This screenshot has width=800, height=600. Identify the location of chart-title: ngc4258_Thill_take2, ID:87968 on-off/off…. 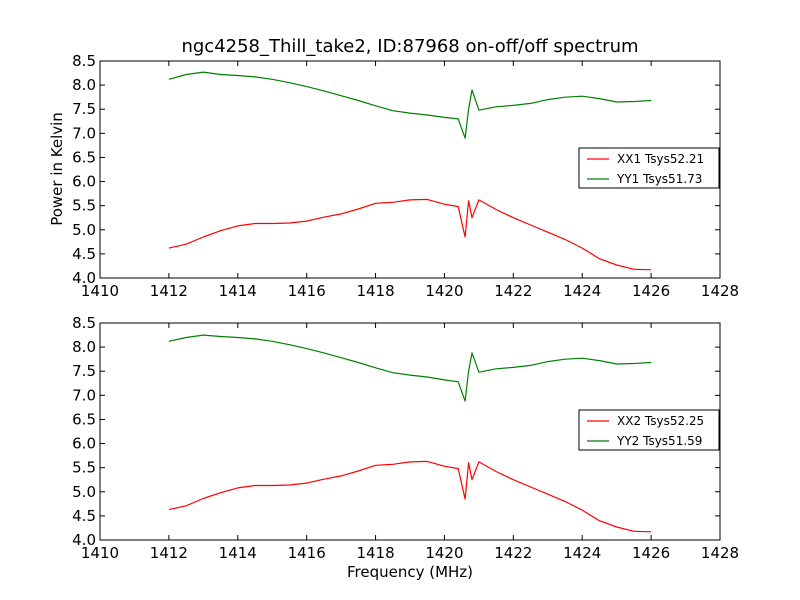
(409, 46).